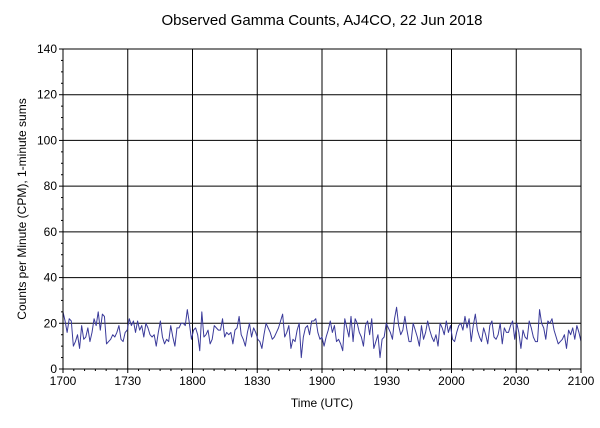 This screenshot has height=428, width=600. I want to click on y-tick-label: 80, so click(51, 186).